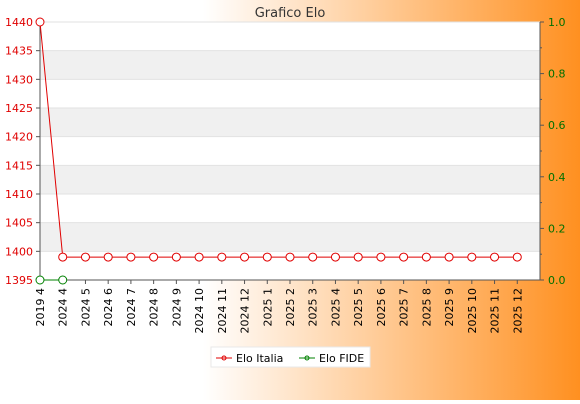  Describe the element at coordinates (19, 280) in the screenshot. I see `y-left-tick-label: 1395` at that location.